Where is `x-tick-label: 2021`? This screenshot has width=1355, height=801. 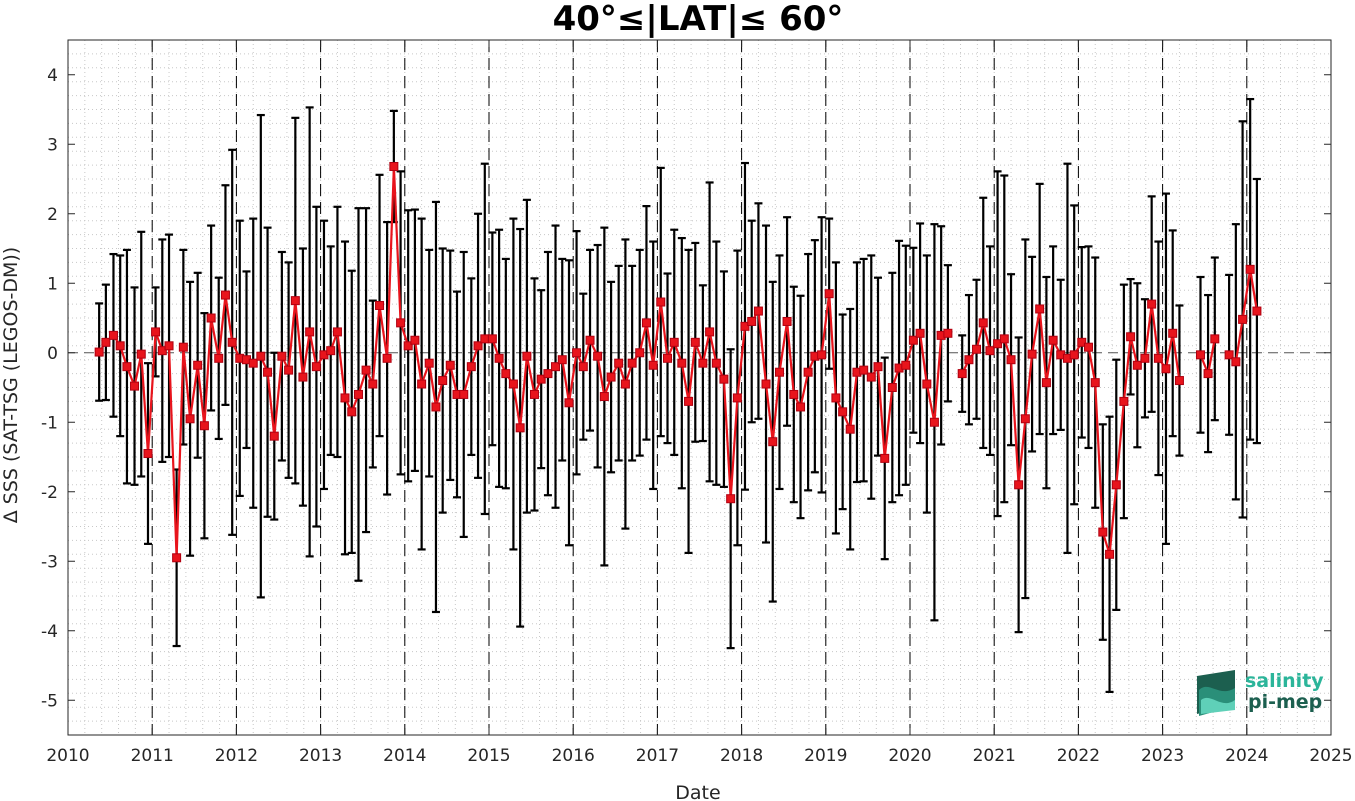 x-tick-label: 2021 is located at coordinates (994, 756).